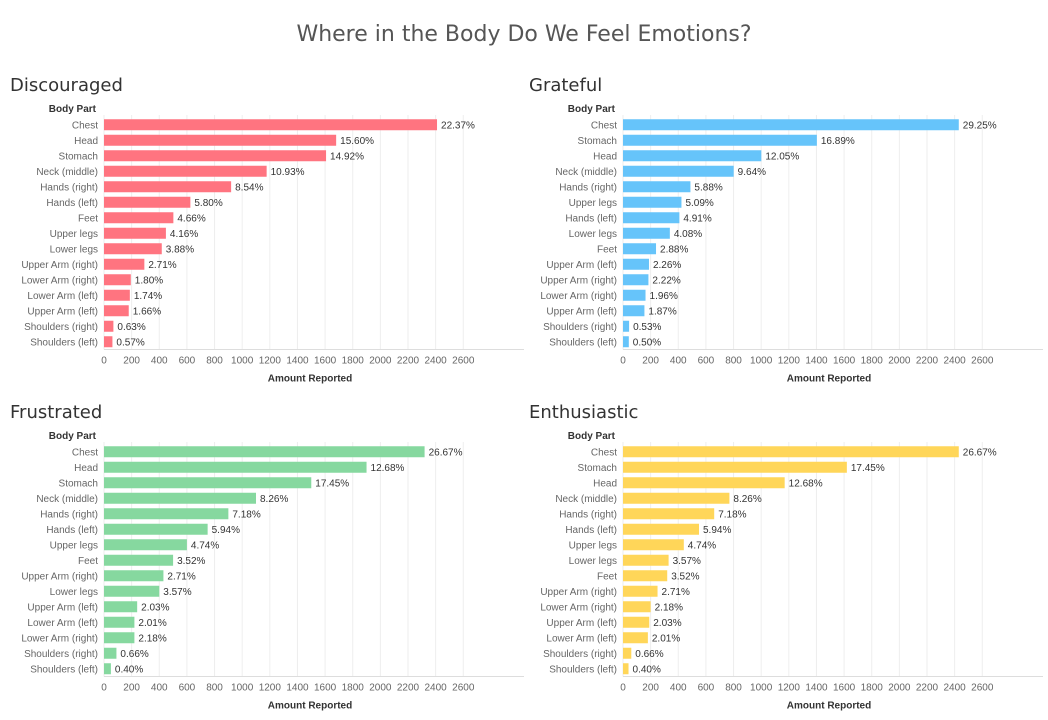 This screenshot has height=720, width=1048. I want to click on x-tick-label: 2000, so click(380, 688).